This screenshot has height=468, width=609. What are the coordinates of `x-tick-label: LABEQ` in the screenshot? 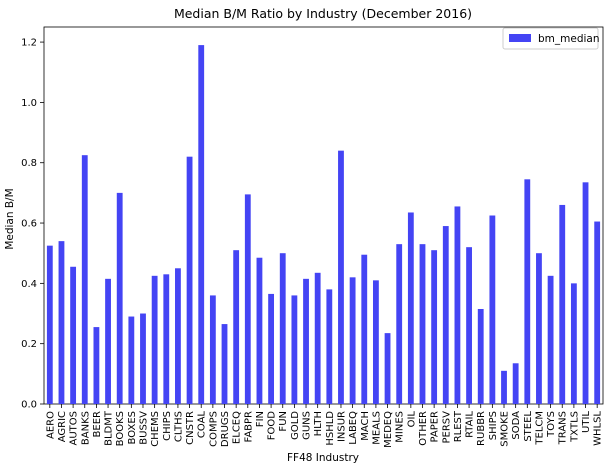 It's located at (353, 428).